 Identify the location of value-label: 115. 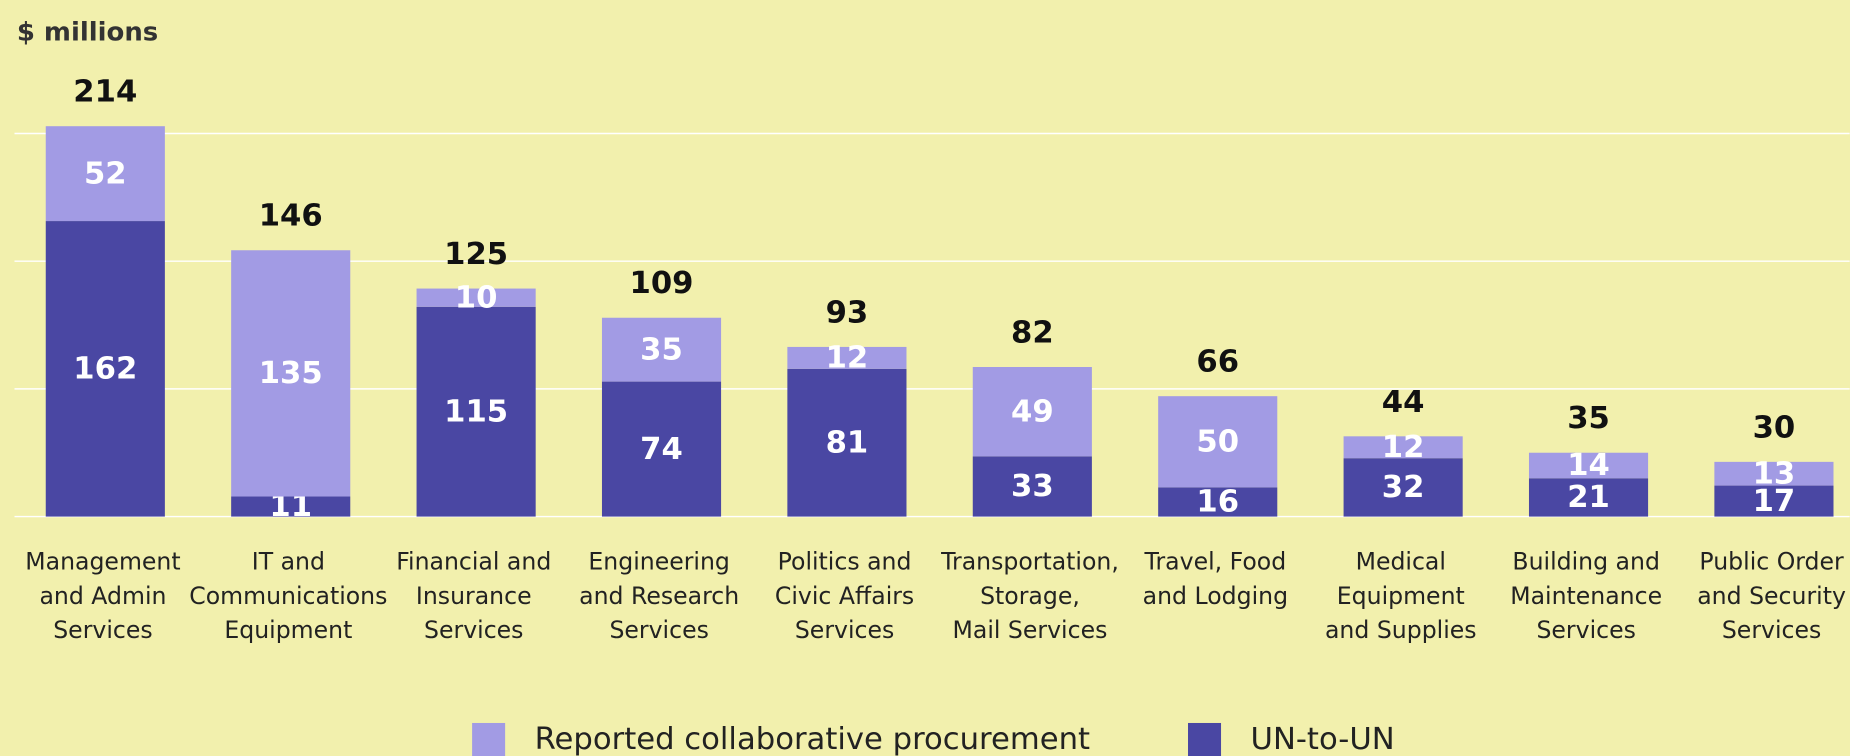
(476, 411).